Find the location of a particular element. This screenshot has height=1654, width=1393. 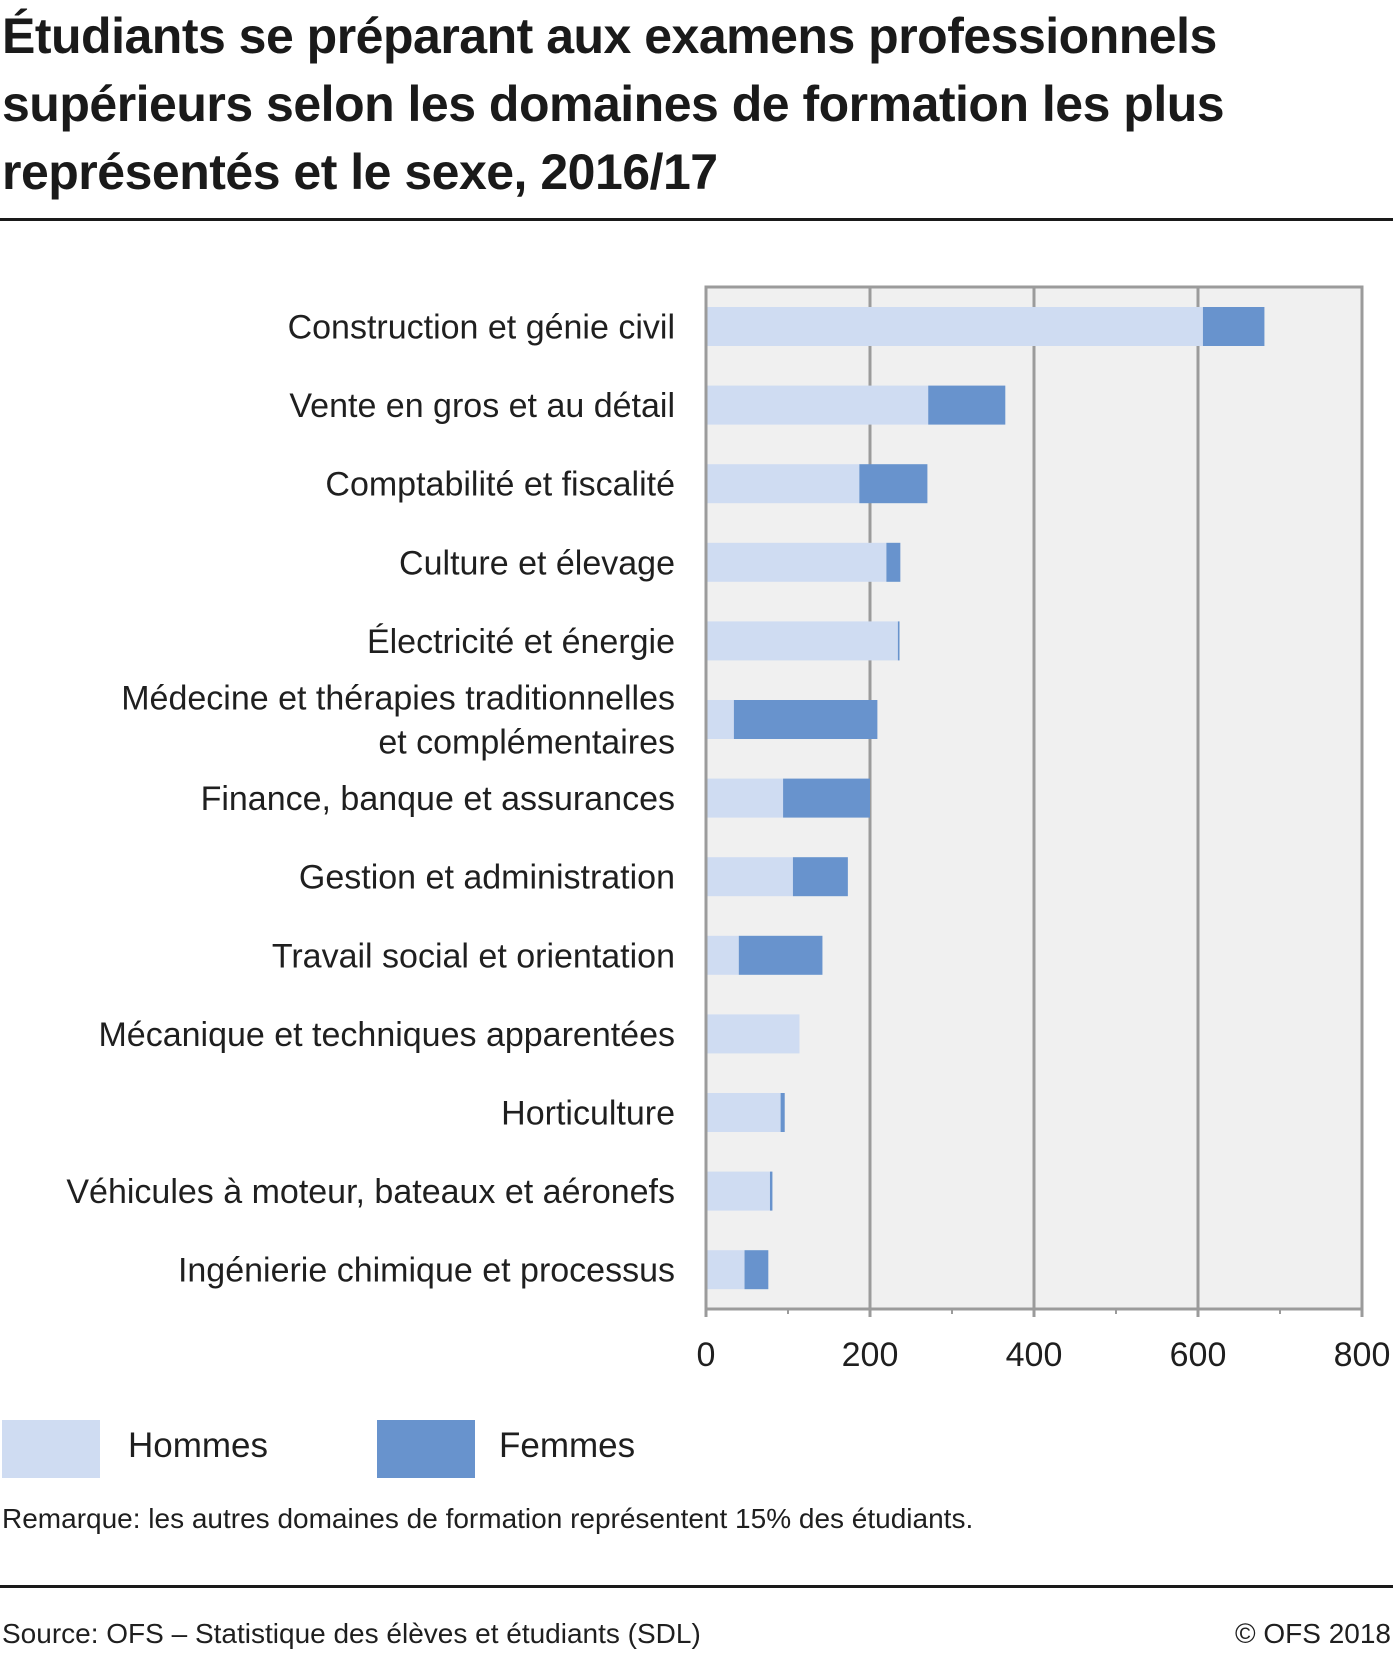

x-tick-label: 400 is located at coordinates (1034, 1355).